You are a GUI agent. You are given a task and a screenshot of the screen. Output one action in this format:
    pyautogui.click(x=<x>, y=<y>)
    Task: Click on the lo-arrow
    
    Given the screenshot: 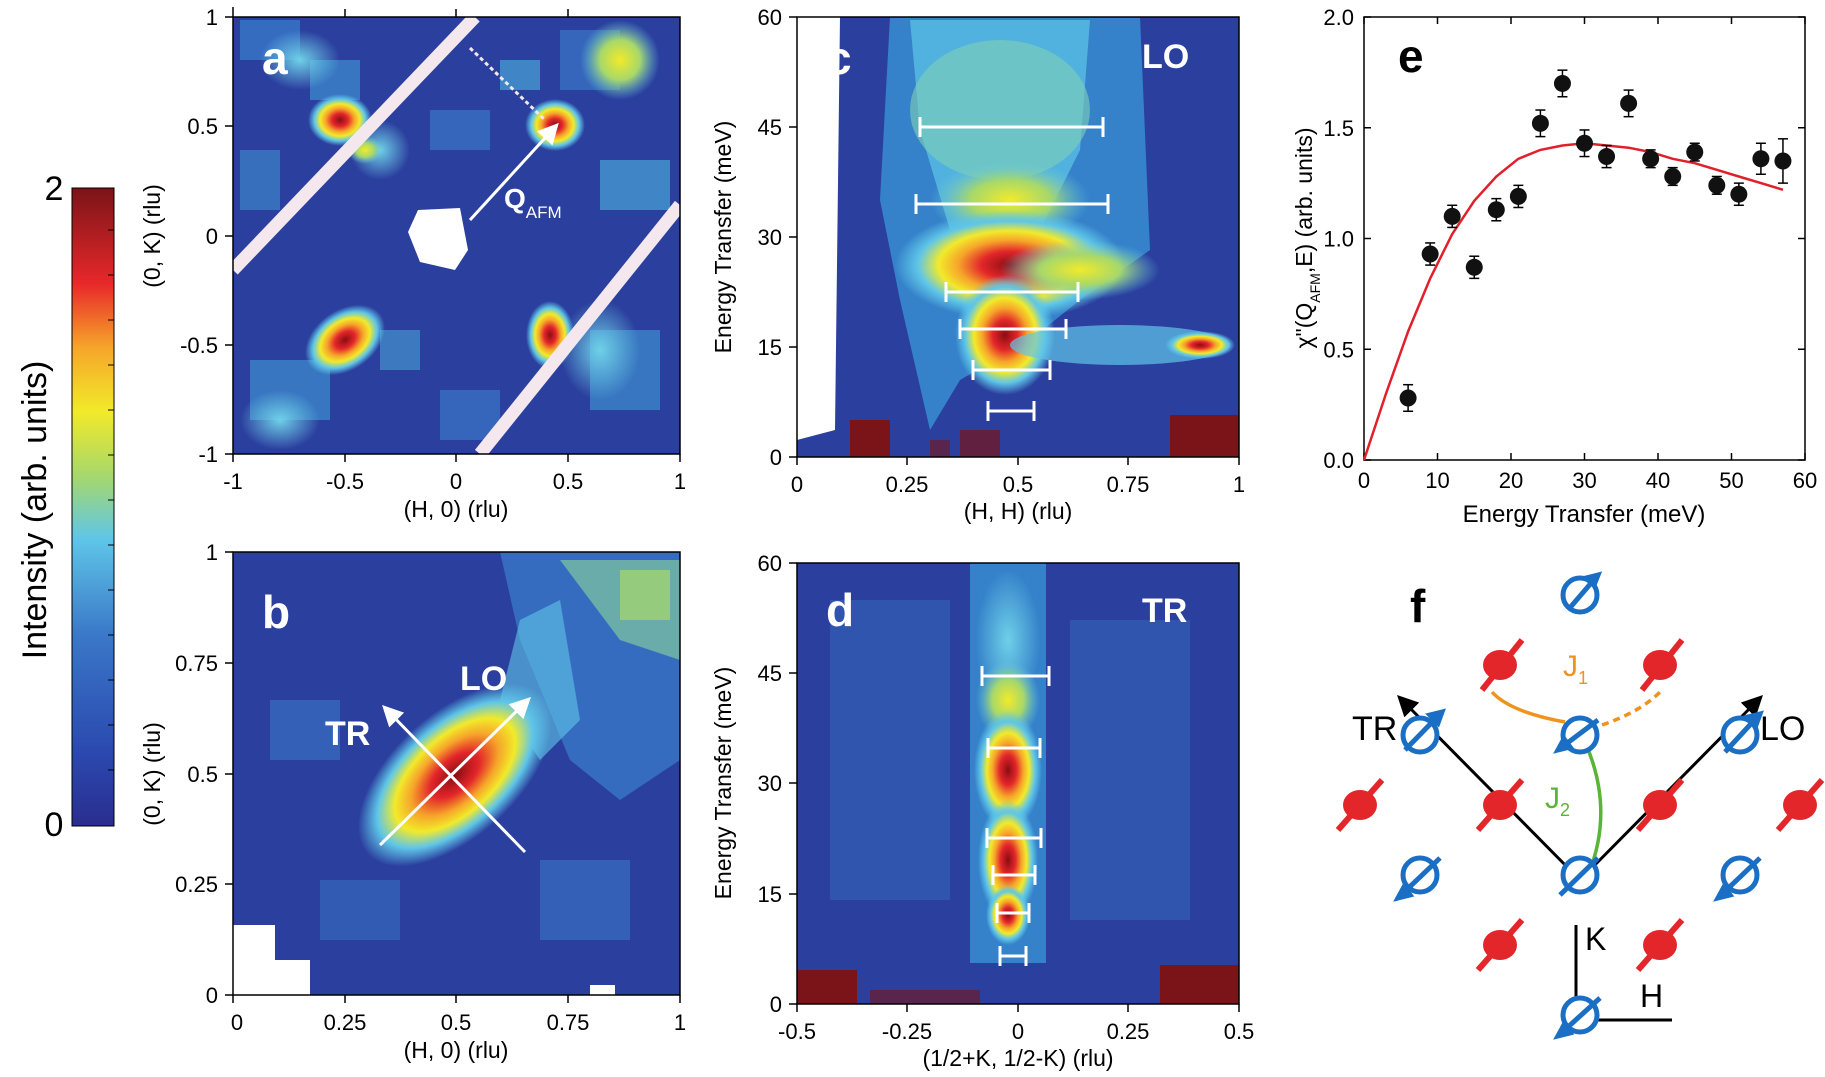 What is the action you would take?
    pyautogui.click(x=455, y=772)
    